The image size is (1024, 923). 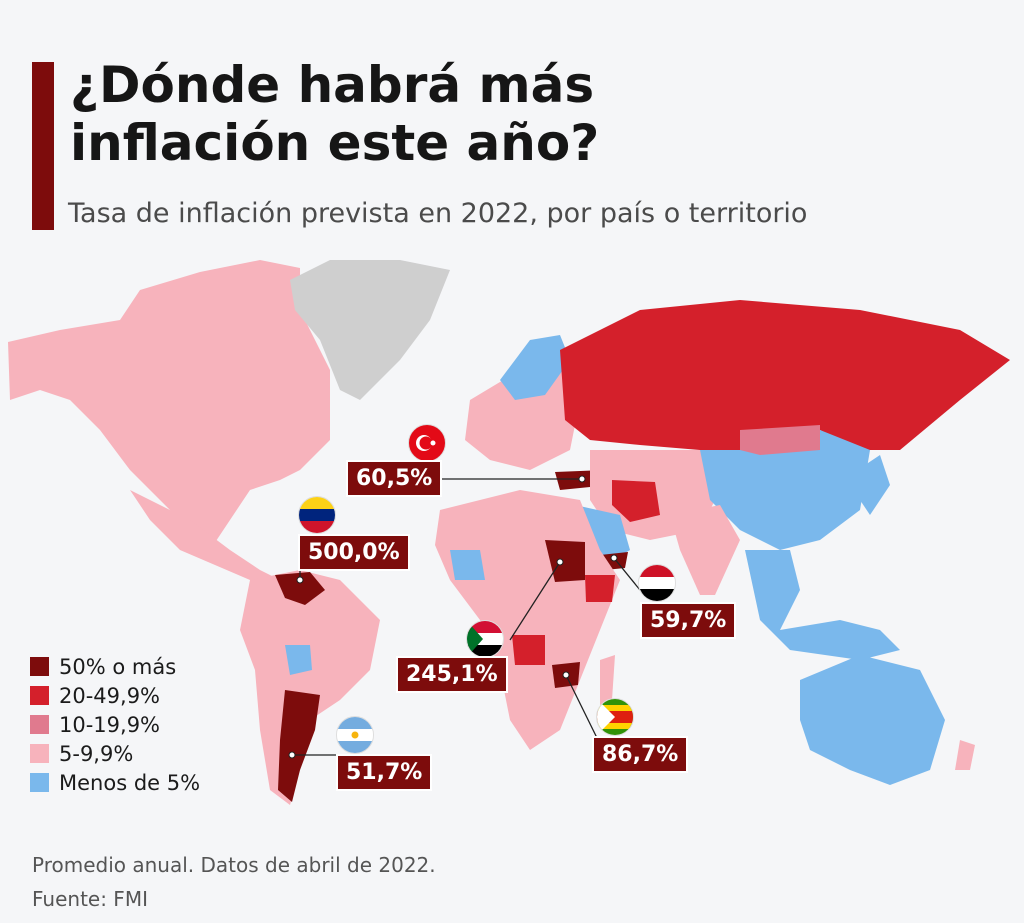 What do you see at coordinates (110, 695) in the screenshot?
I see `legend-label: 20-49,9%` at bounding box center [110, 695].